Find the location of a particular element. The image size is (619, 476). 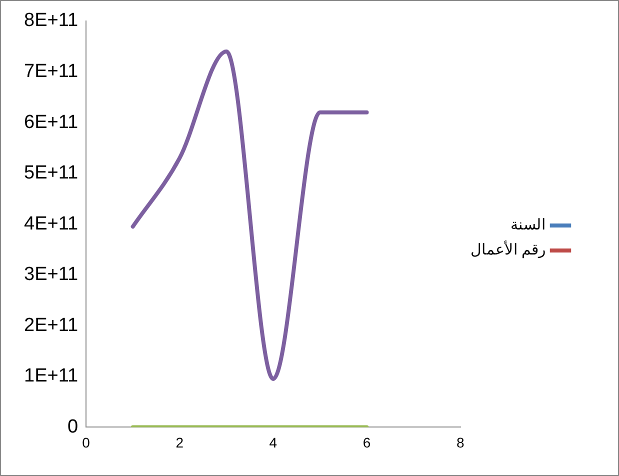

x-tick-label: 4 is located at coordinates (273, 442).